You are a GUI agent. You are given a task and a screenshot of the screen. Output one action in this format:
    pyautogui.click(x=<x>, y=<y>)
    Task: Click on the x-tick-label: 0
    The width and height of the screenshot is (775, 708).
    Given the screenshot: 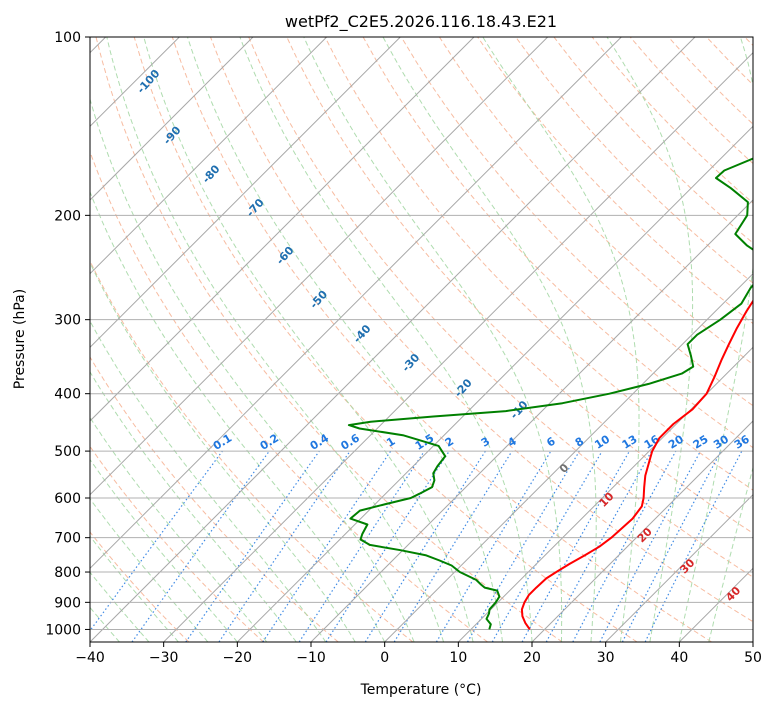 What is the action you would take?
    pyautogui.click(x=384, y=658)
    